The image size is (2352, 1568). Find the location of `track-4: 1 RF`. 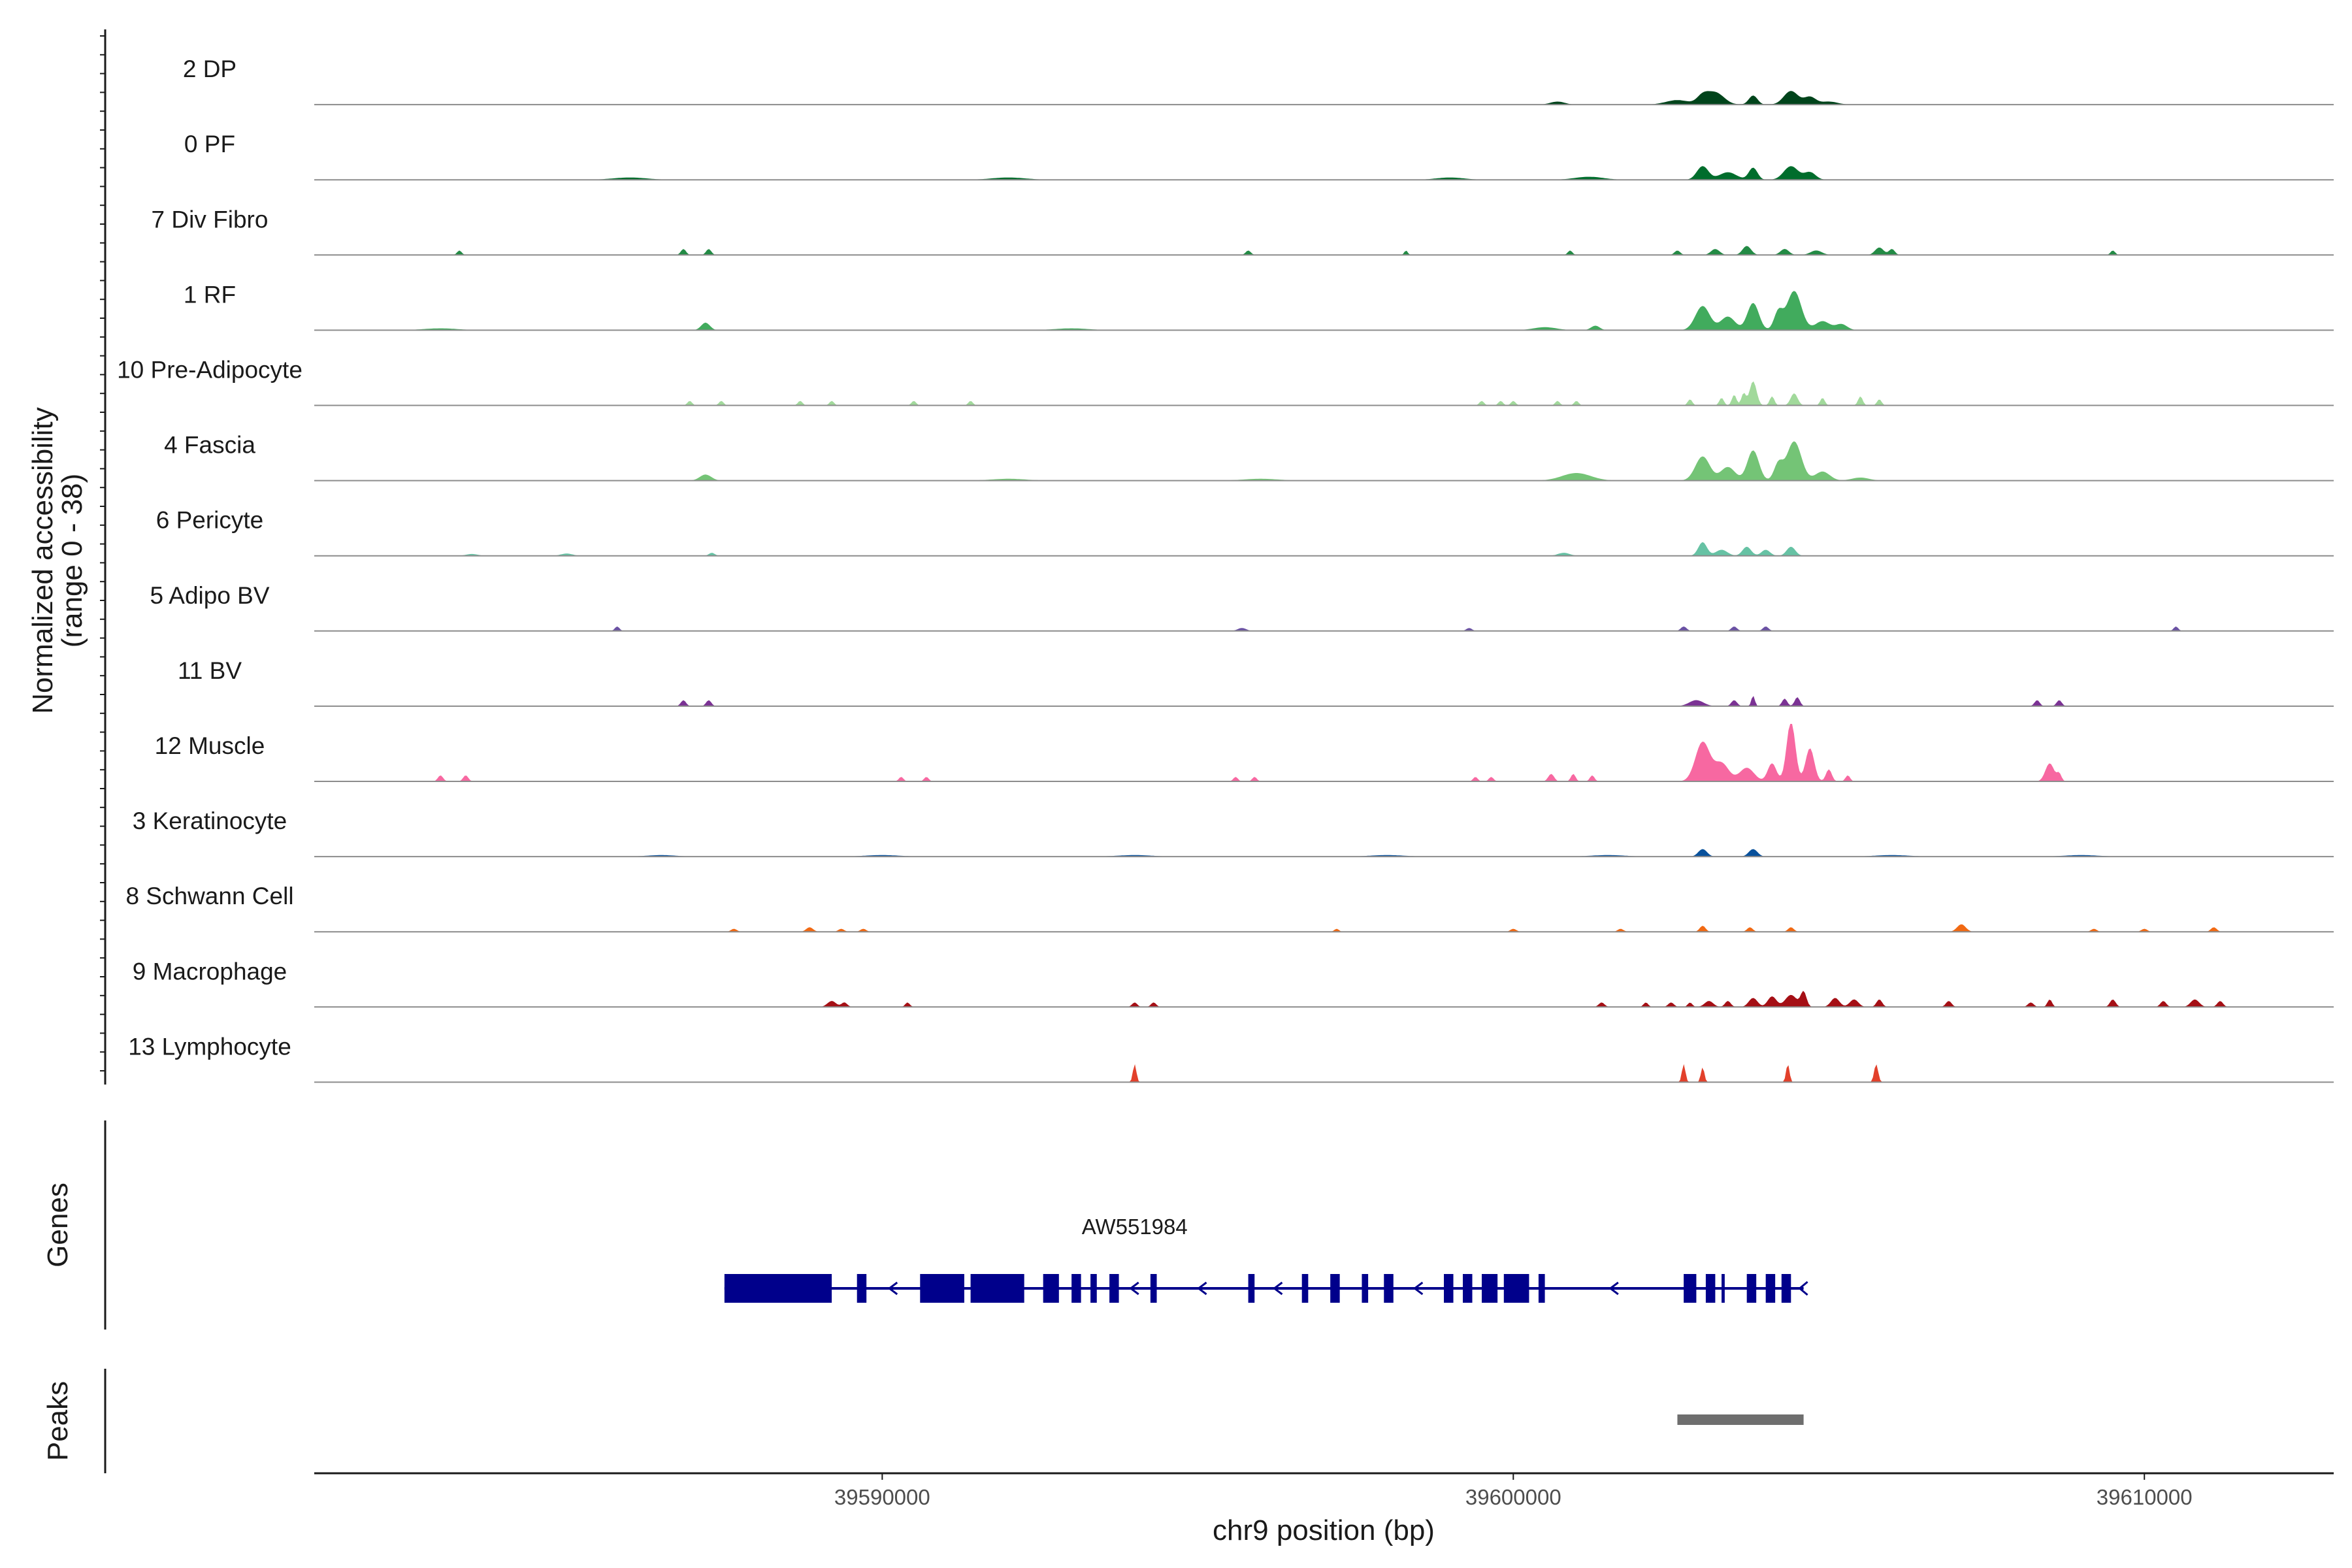

track-4: 1 RF is located at coordinates (1259, 306).